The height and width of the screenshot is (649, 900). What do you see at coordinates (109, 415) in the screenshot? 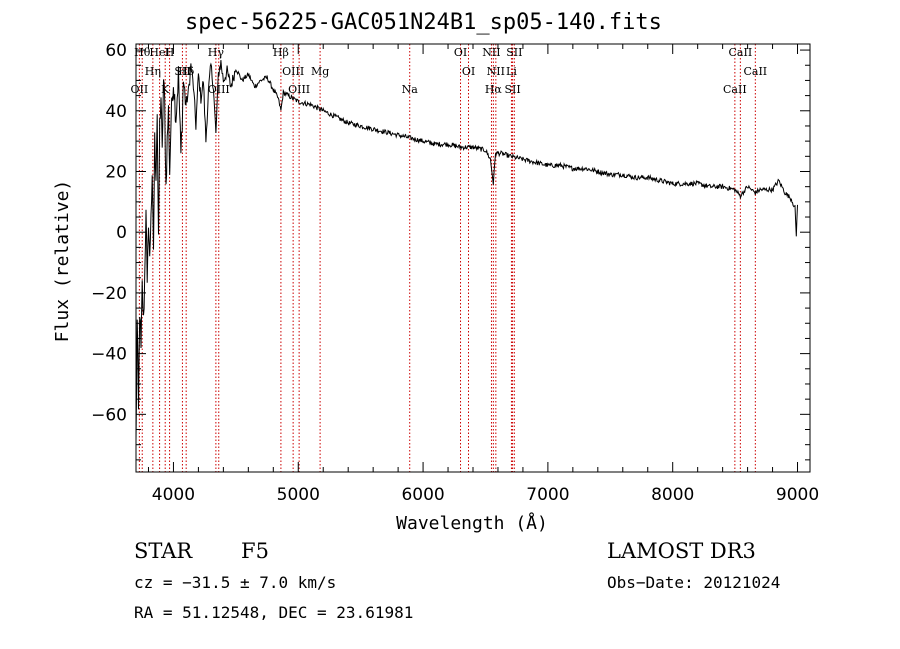
I see `y-tick-label: −60` at bounding box center [109, 415].